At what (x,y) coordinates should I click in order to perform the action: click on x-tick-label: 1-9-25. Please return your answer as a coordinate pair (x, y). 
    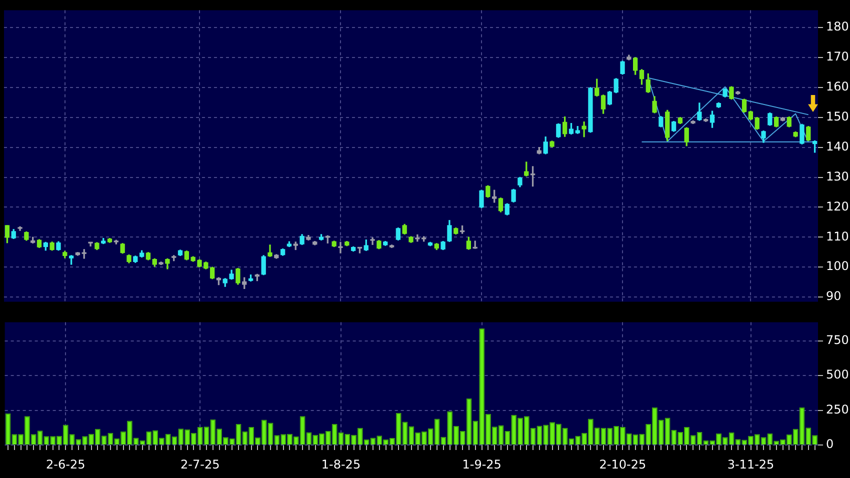
    Looking at the image, I should click on (482, 464).